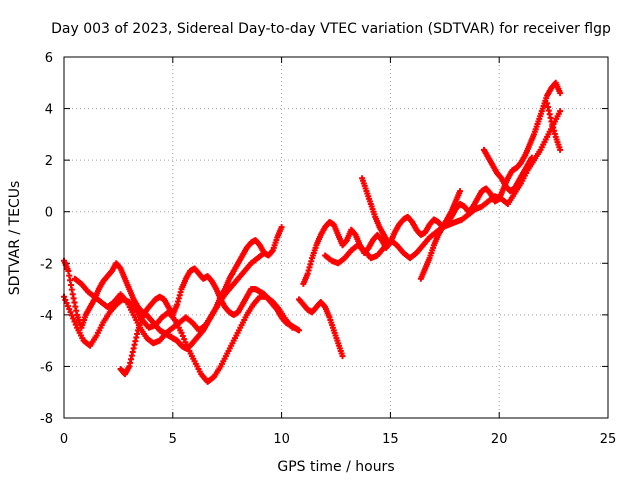 The image size is (640, 480). Describe the element at coordinates (49, 58) in the screenshot. I see `y-tick-label: 6` at that location.